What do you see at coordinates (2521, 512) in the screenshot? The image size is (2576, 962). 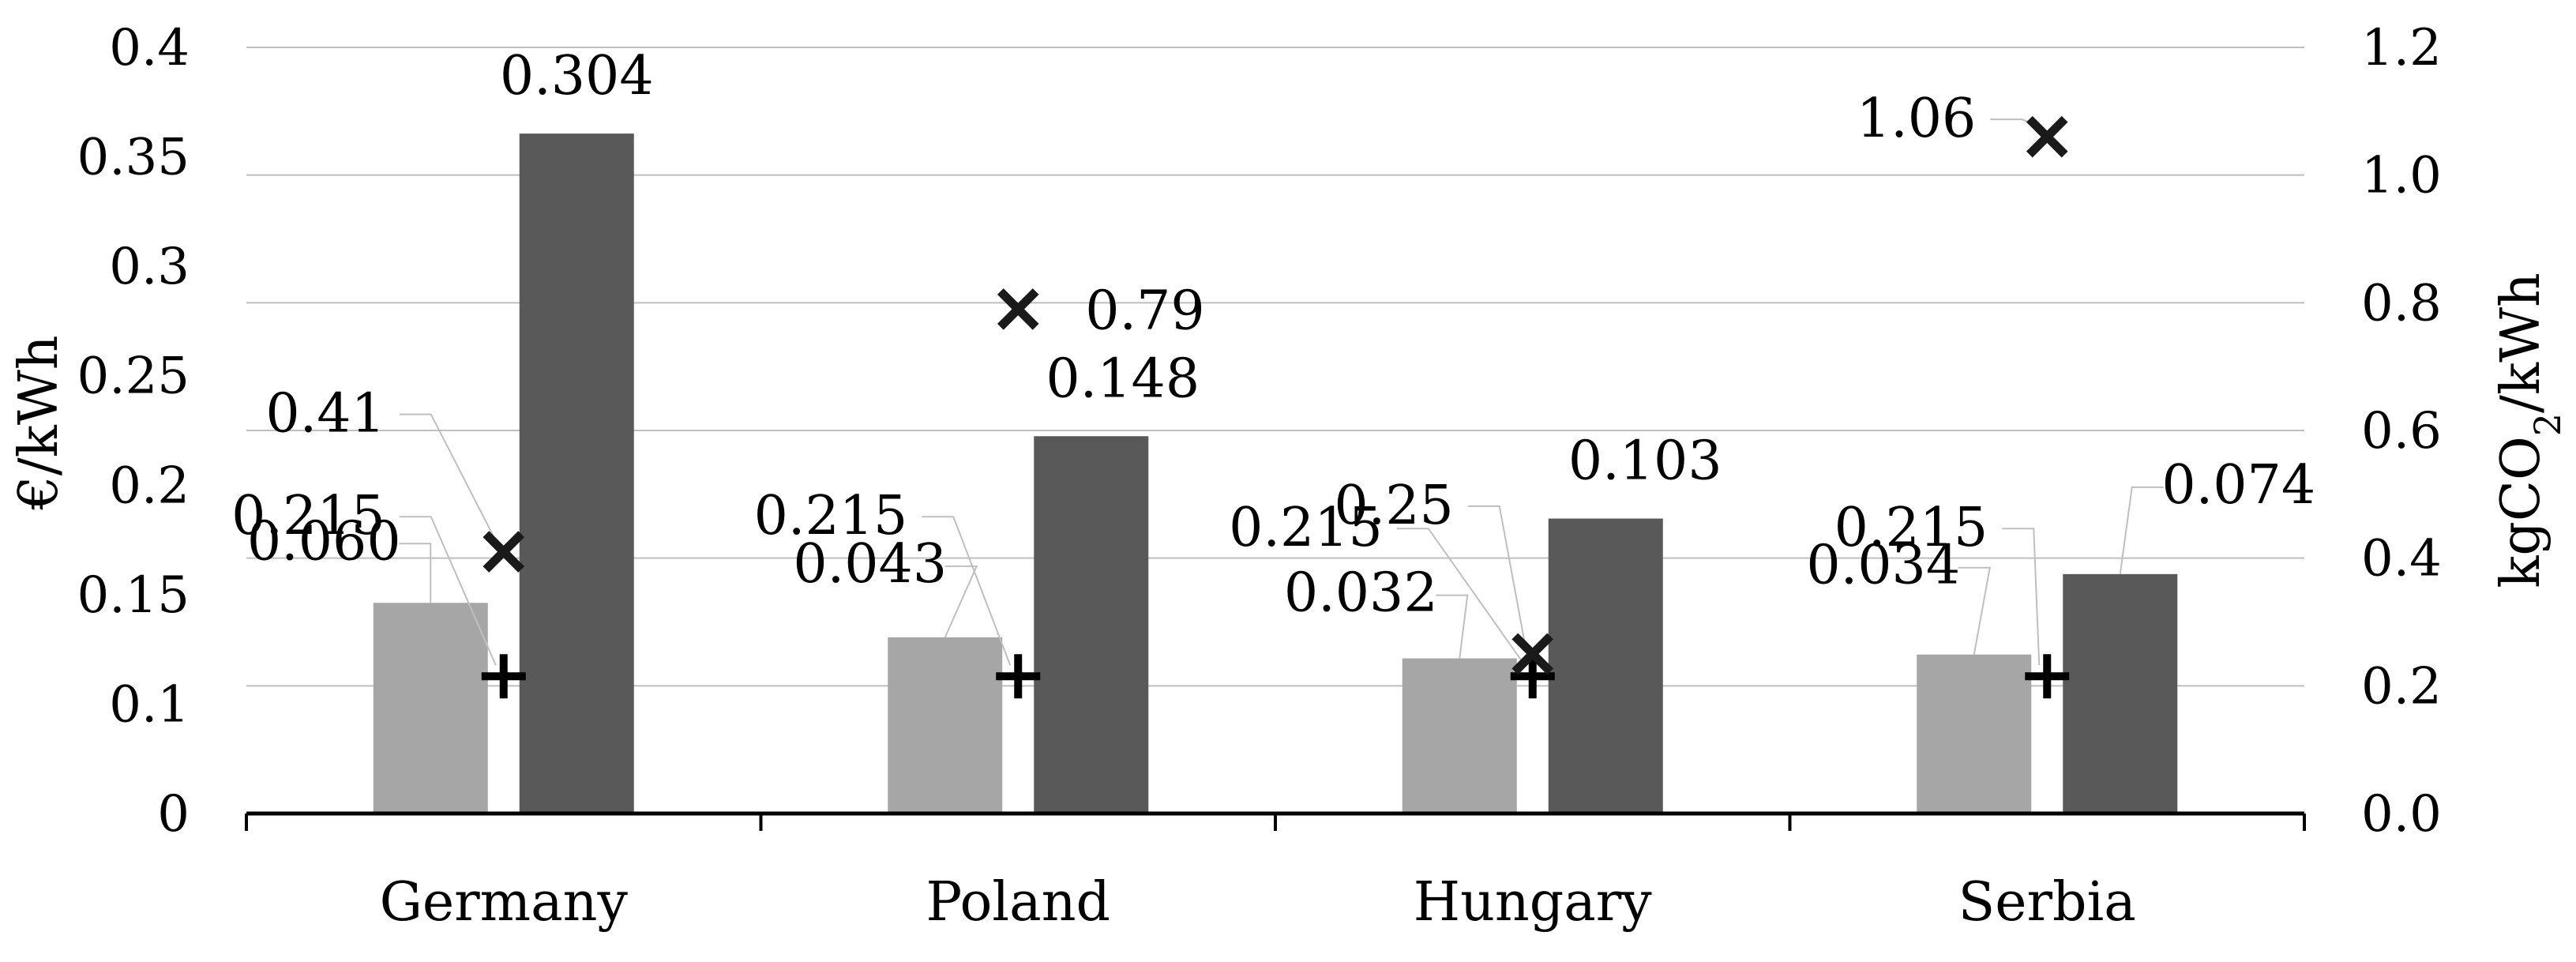 I see `right-axis-title-main: kgCO` at bounding box center [2521, 512].